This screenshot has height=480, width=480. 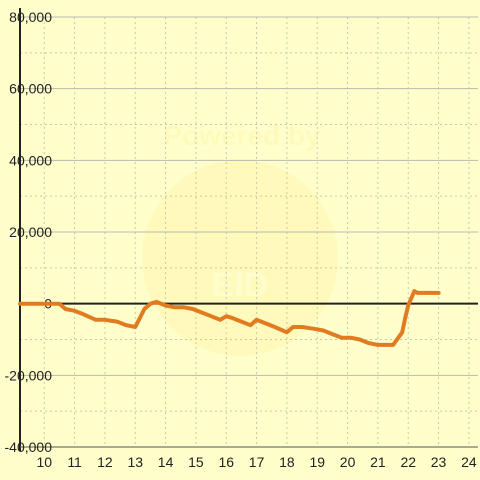 I want to click on x-tick-label-7: 17, so click(x=257, y=462).